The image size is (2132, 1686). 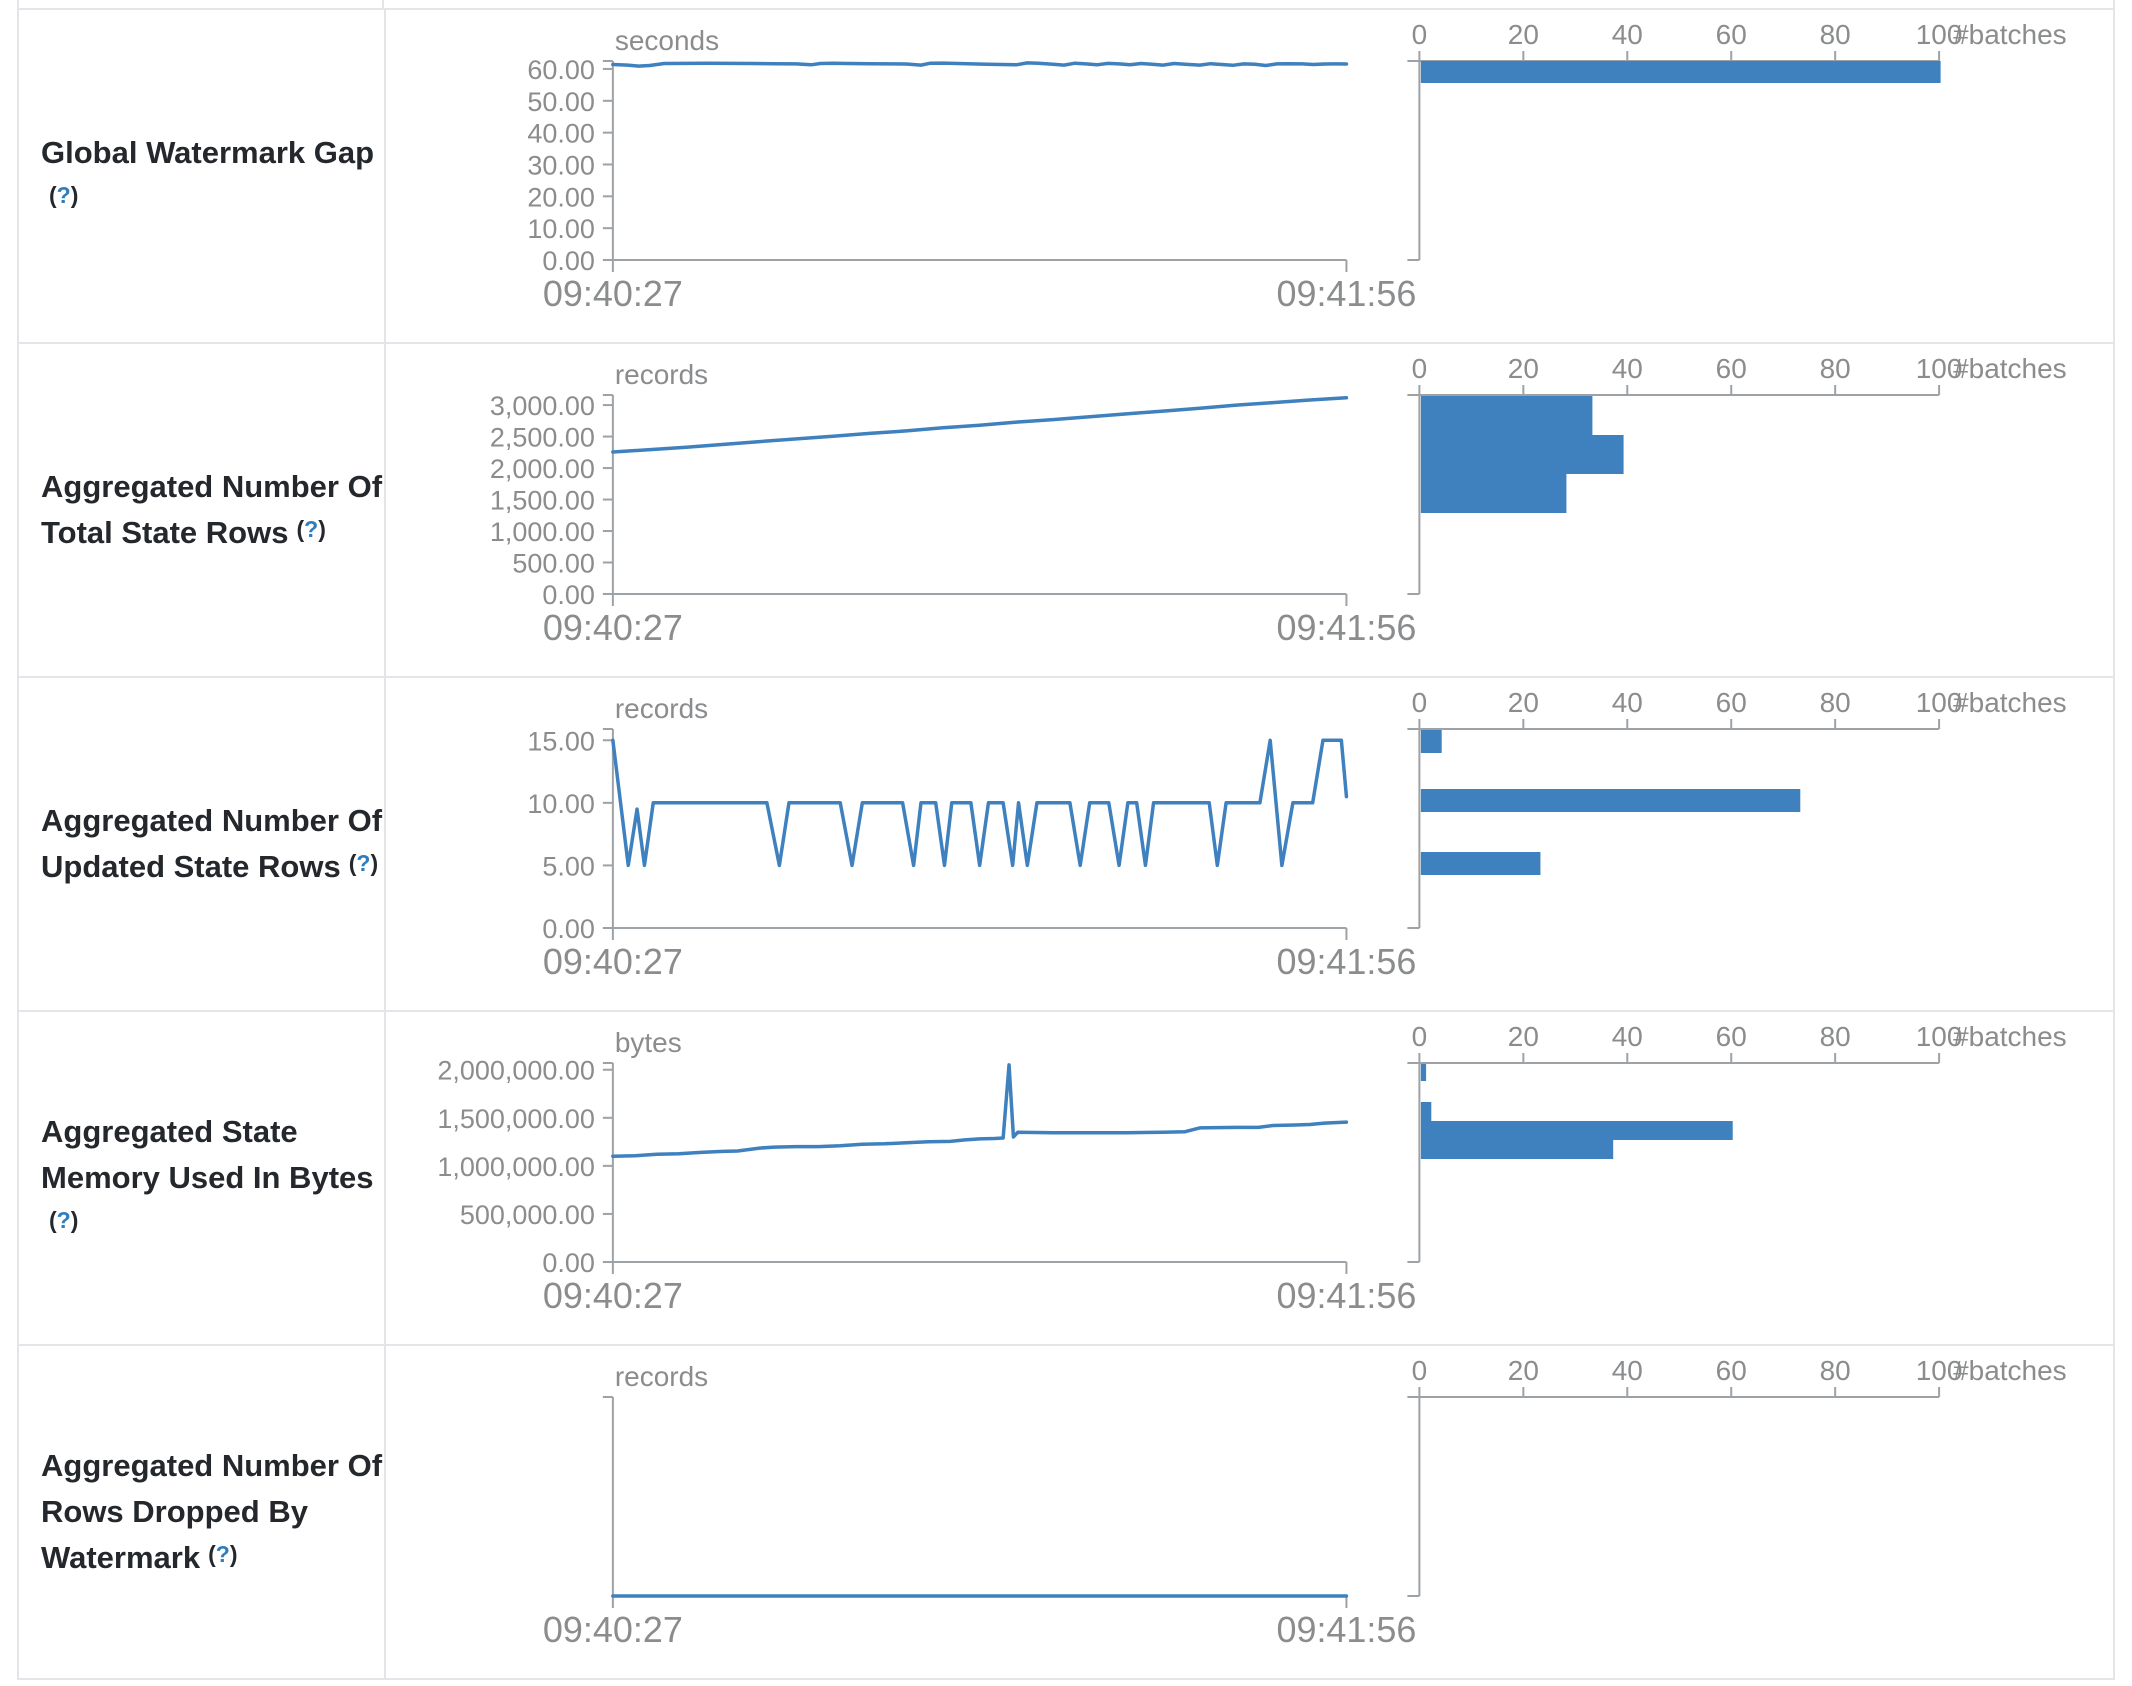 I want to click on svg-text: 1,500,000.00, so click(x=516, y=1119).